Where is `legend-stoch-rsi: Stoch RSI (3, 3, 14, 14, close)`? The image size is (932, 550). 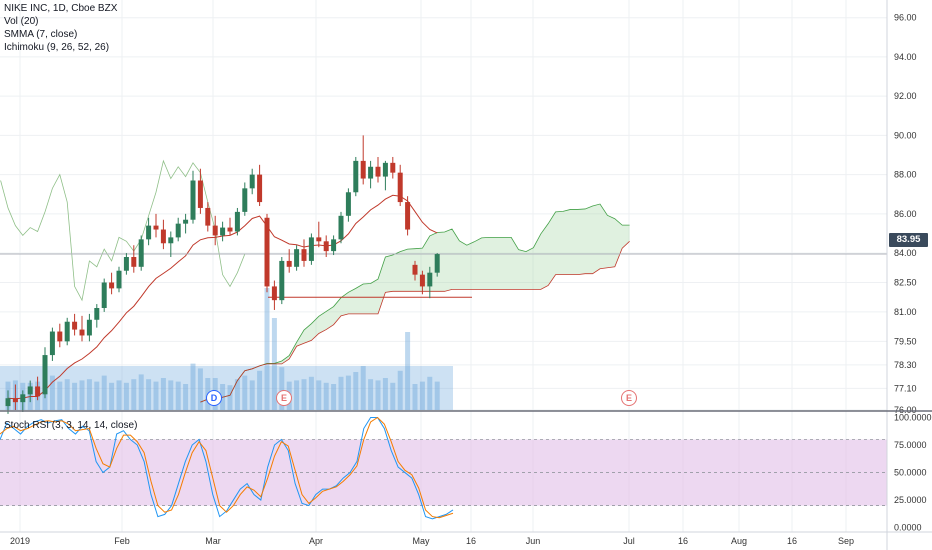 legend-stoch-rsi: Stoch RSI (3, 3, 14, 14, close) is located at coordinates (71, 425).